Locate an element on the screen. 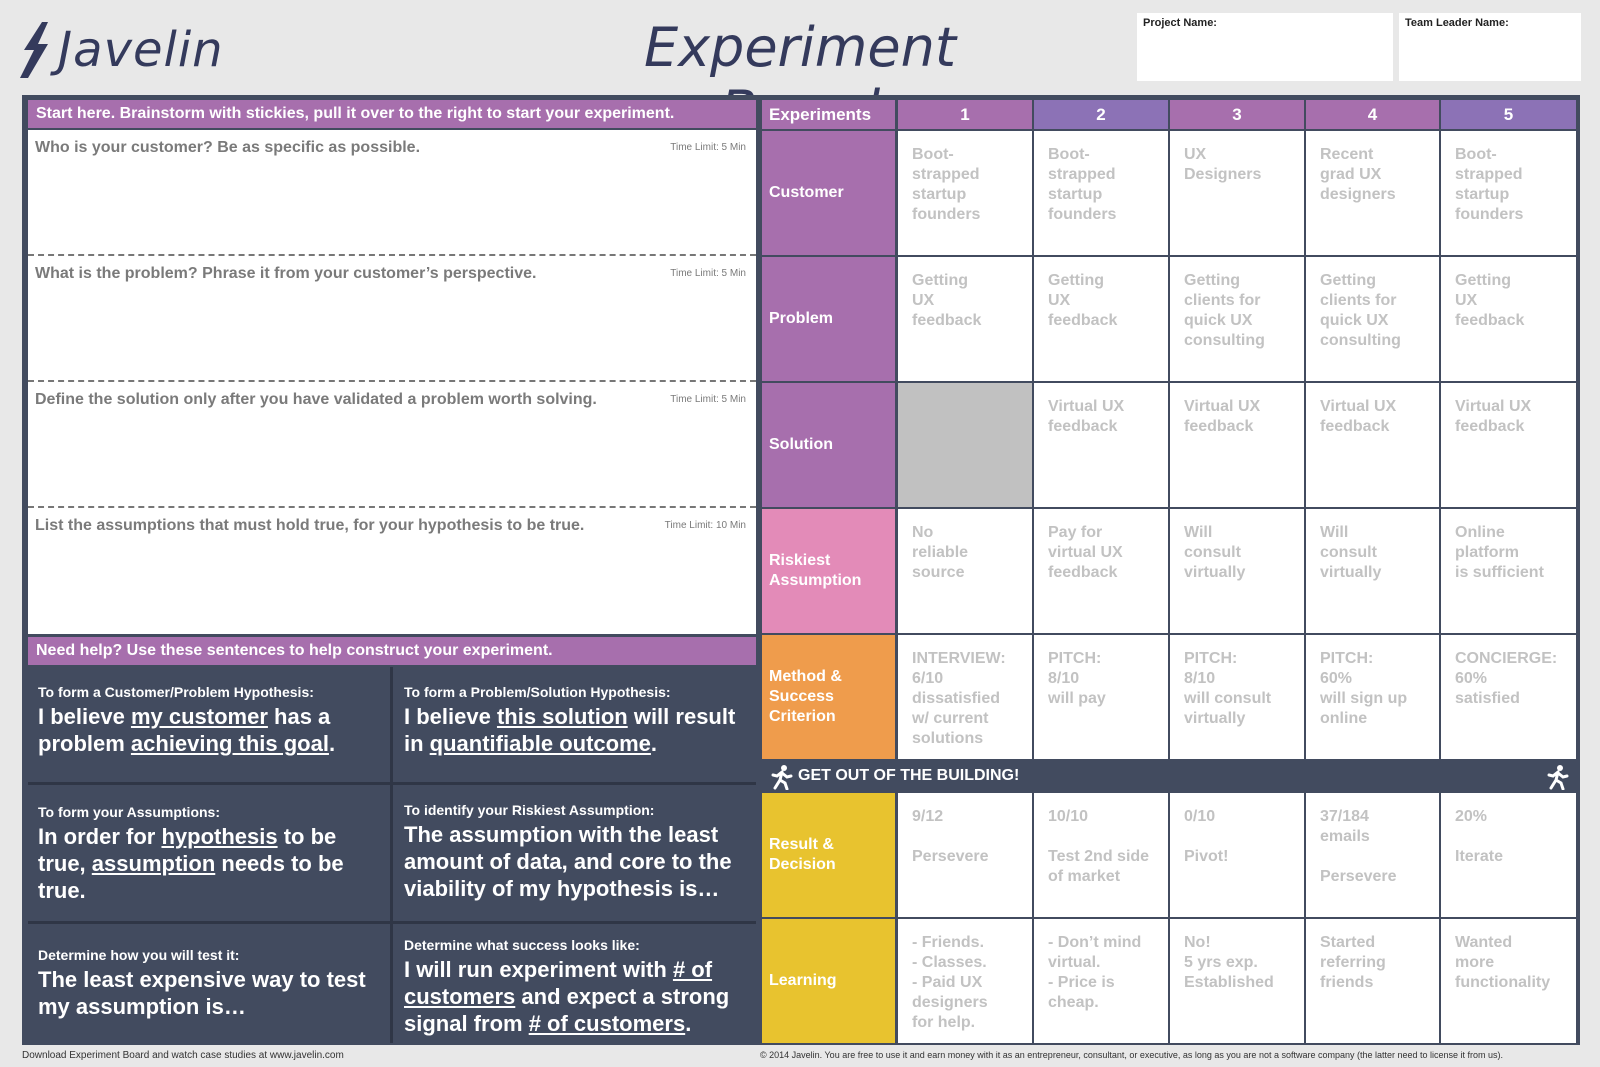 The height and width of the screenshot is (1067, 1600). cell-learning-exp3: No! 5 yrs exp. Established is located at coordinates (1237, 981).